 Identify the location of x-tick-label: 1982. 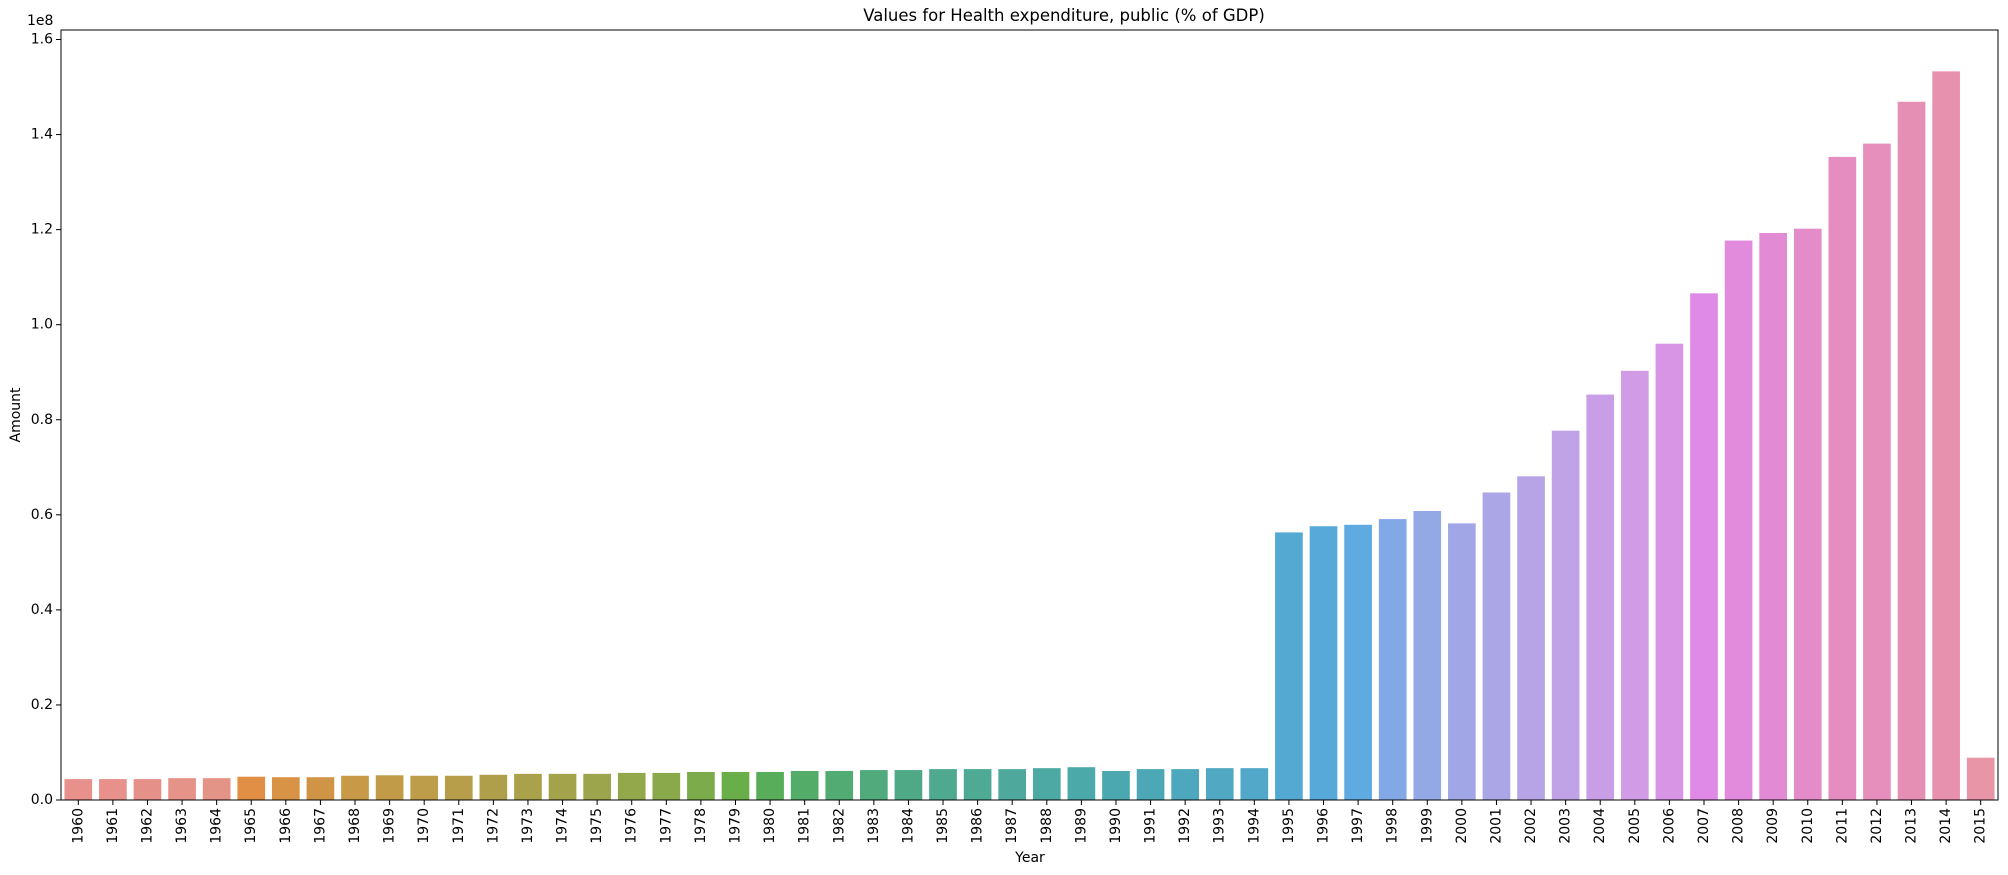
(839, 826).